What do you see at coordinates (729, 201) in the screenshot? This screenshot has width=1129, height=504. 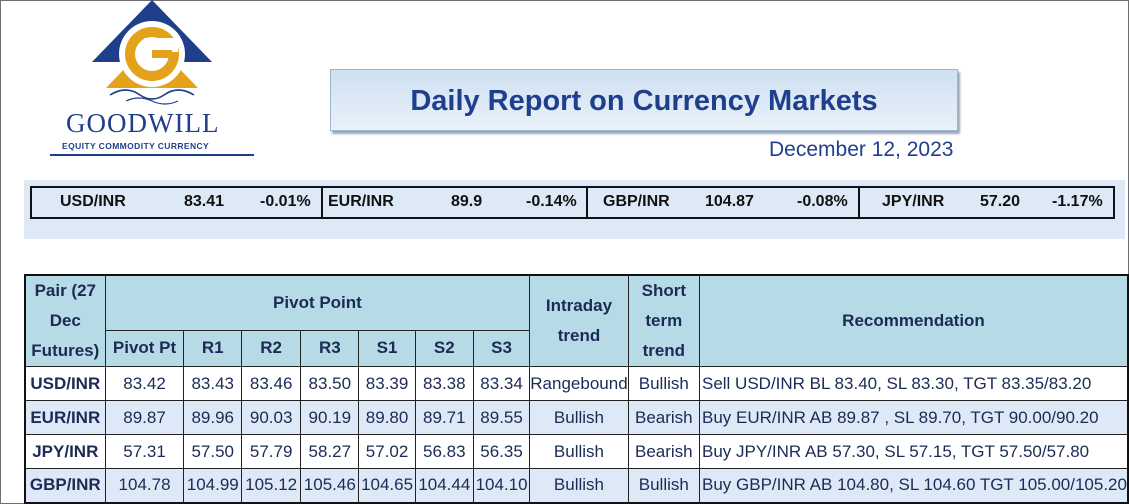 I see `ticker-price-gbpinr: 104.87` at bounding box center [729, 201].